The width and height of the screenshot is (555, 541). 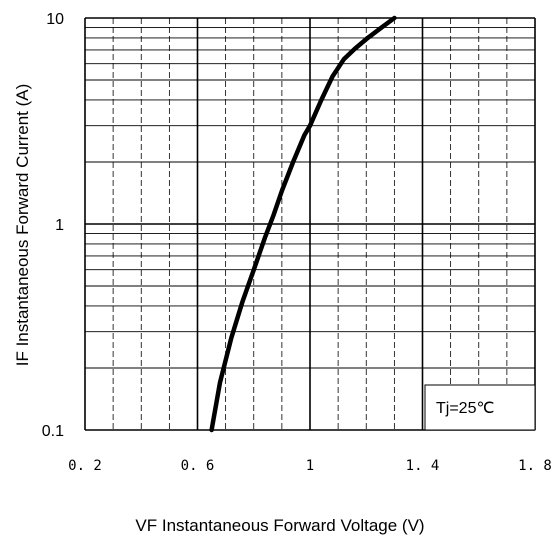 What do you see at coordinates (535, 466) in the screenshot?
I see `x-tick-label: 1. 8` at bounding box center [535, 466].